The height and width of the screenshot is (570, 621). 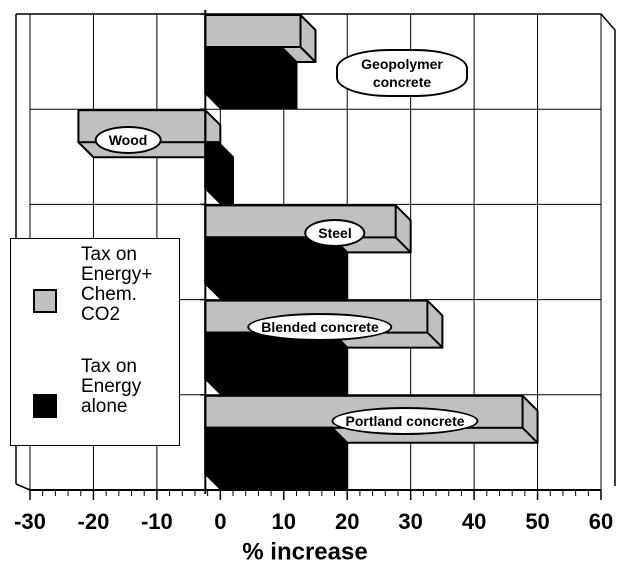 What do you see at coordinates (128, 140) in the screenshot?
I see `category-label: Wood` at bounding box center [128, 140].